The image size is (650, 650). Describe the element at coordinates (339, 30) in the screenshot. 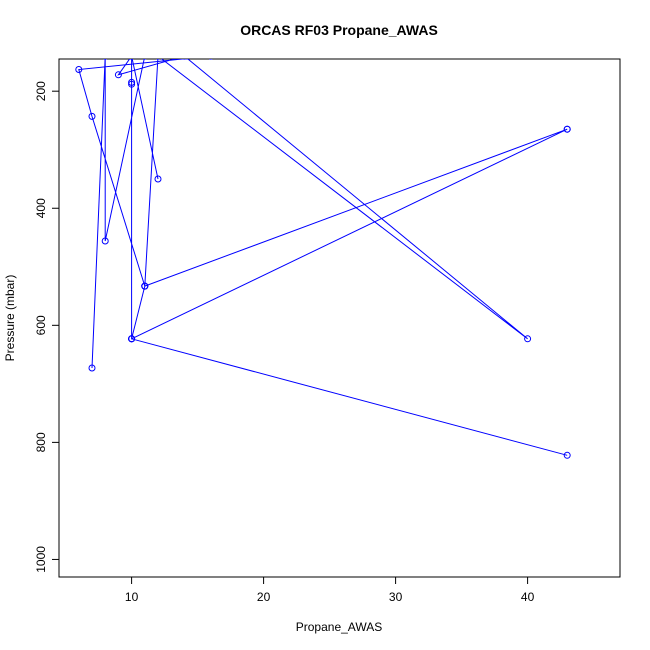

I see `chart-title: ORCAS RF03 Propane_AWAS` at that location.